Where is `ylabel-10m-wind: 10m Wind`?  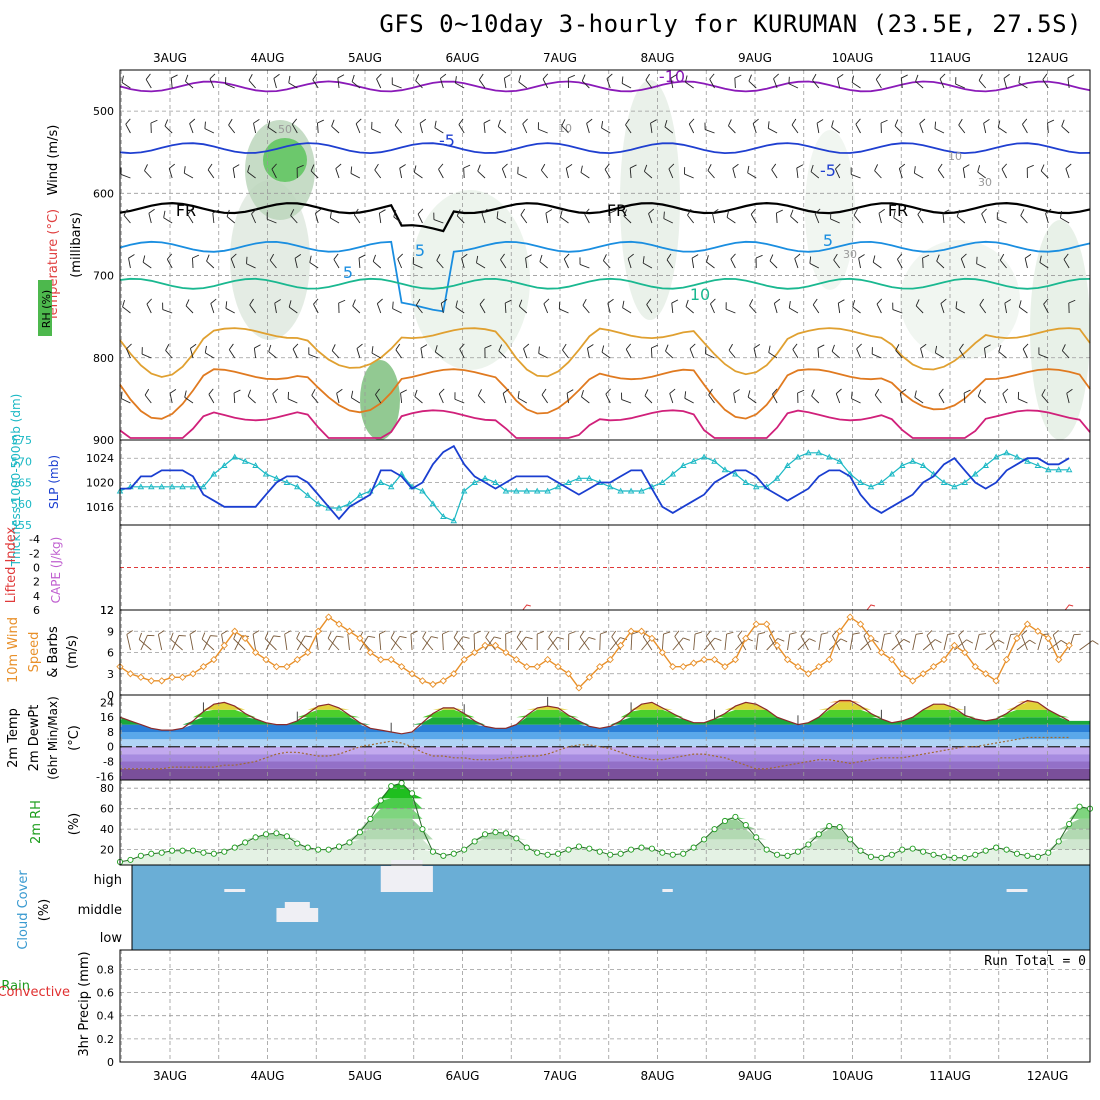
ylabel-10m-wind: 10m Wind is located at coordinates (13, 650).